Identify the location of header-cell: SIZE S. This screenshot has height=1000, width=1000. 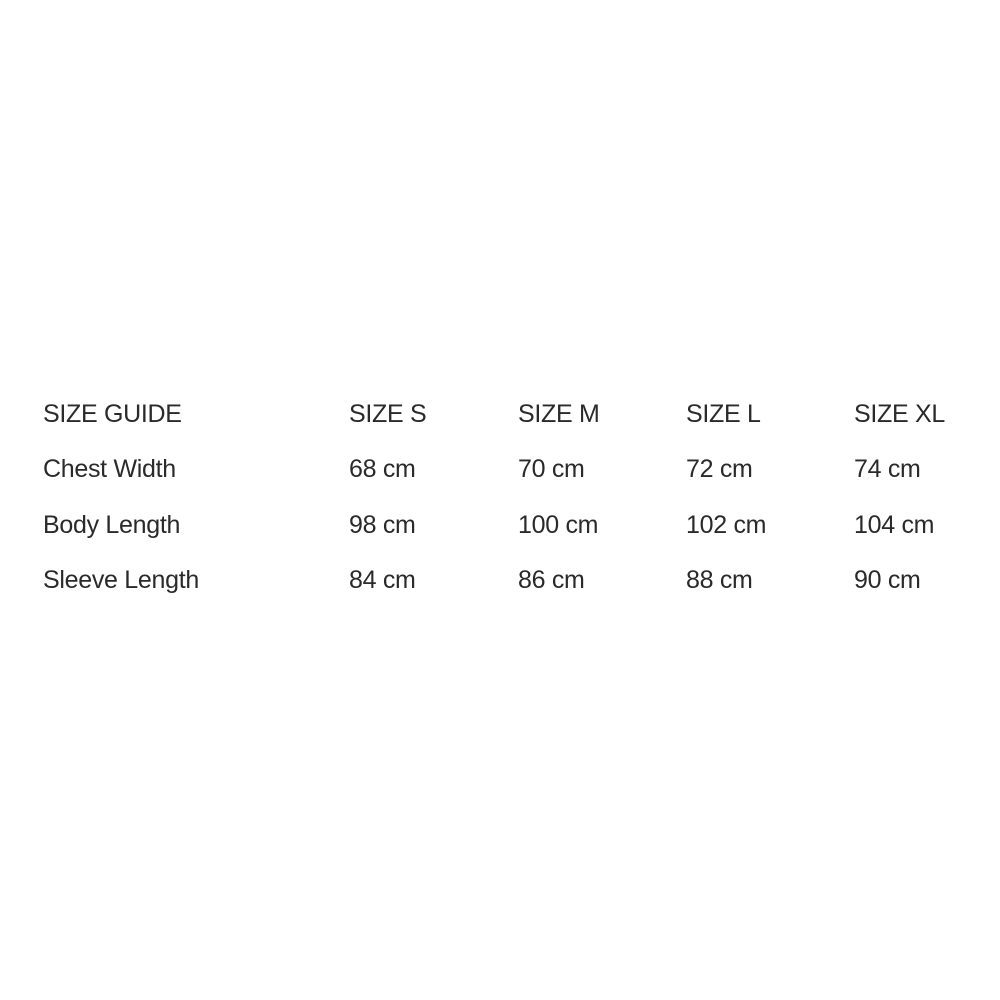
(388, 414).